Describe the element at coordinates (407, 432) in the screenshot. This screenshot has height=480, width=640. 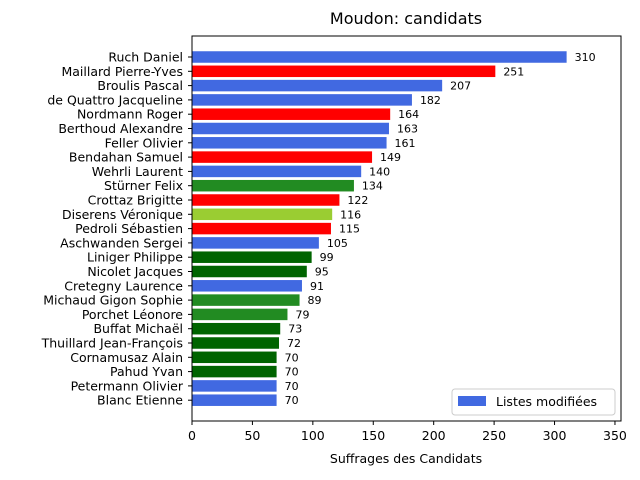
I see `x-axis-ticks: 0 50 100 150 200 250 300 350` at that location.